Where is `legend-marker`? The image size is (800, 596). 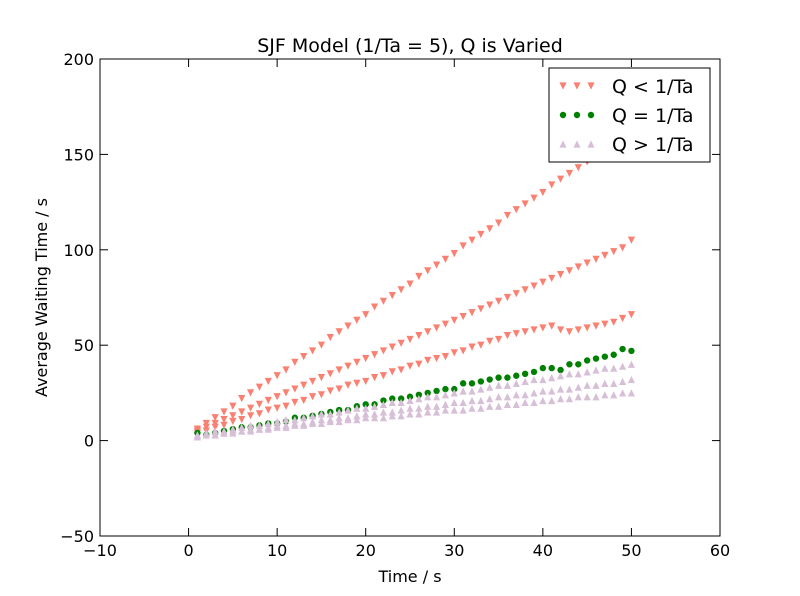
legend-marker is located at coordinates (577, 144).